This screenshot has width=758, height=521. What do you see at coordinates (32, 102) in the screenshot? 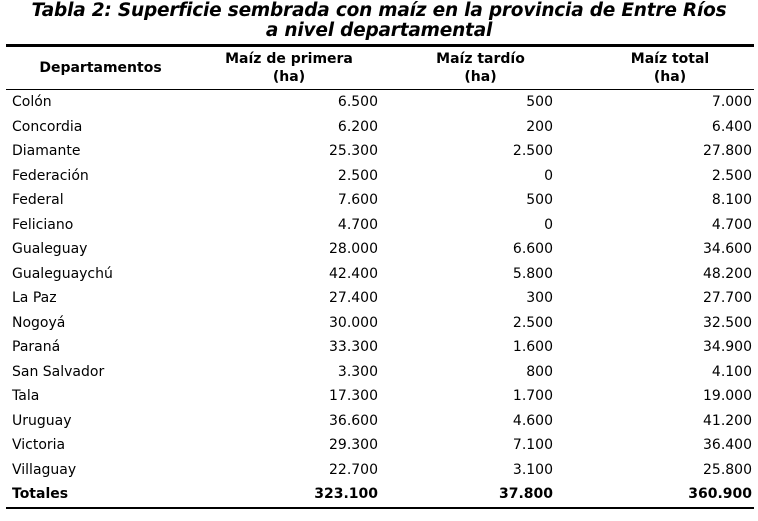
I see `cell-departamento: Colón` at bounding box center [32, 102].